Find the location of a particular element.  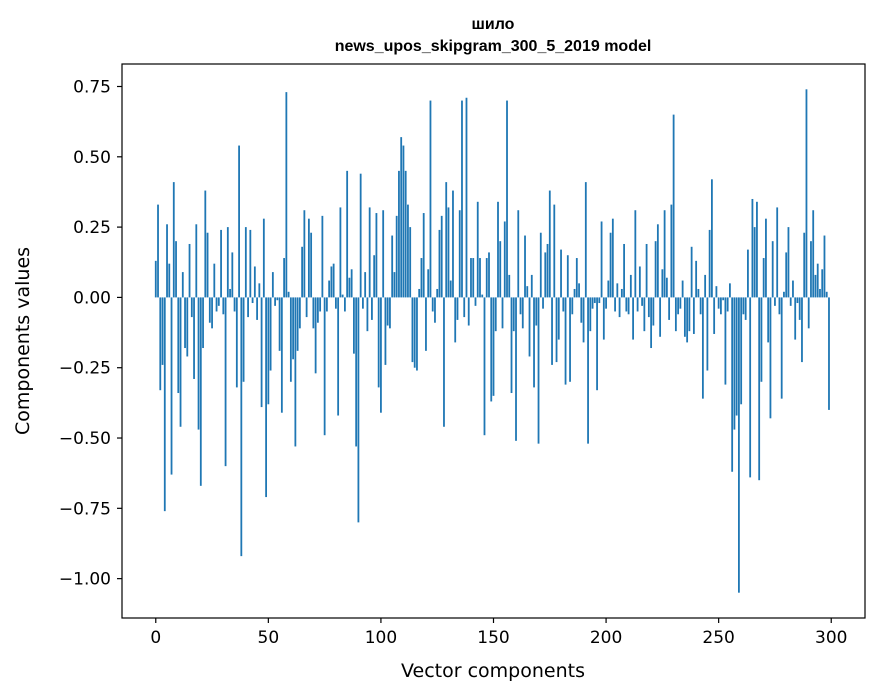

chart-title: шило is located at coordinates (493, 24).